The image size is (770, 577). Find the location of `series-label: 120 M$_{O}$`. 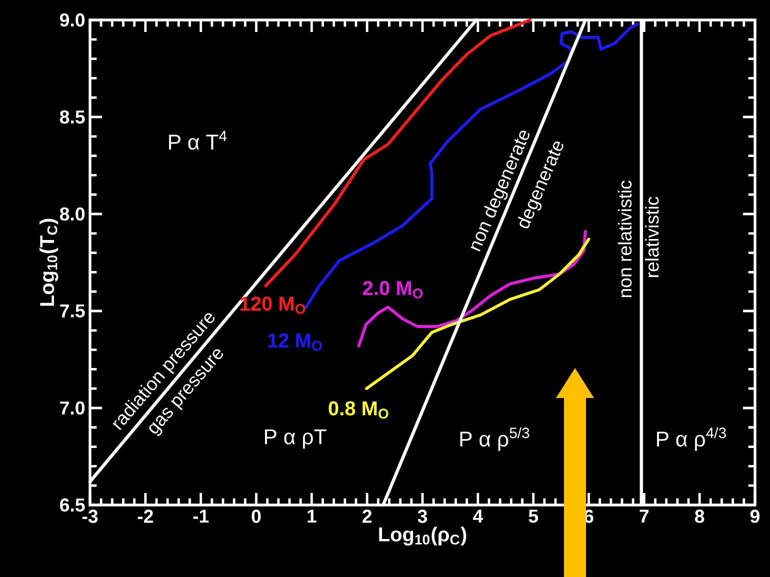

series-label: 120 M$_{O}$ is located at coordinates (273, 305).